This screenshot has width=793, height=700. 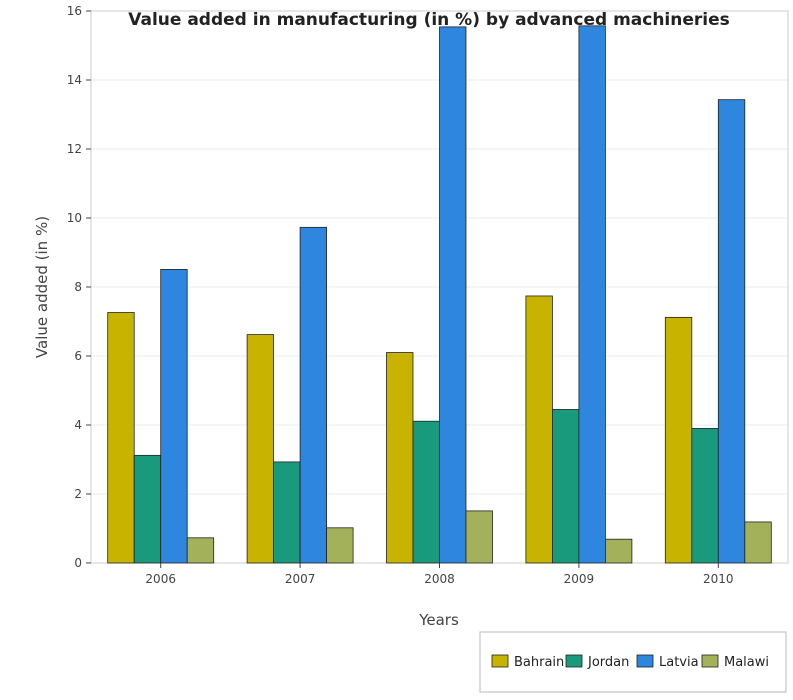 I want to click on bar-malawi-2008, so click(x=479, y=537).